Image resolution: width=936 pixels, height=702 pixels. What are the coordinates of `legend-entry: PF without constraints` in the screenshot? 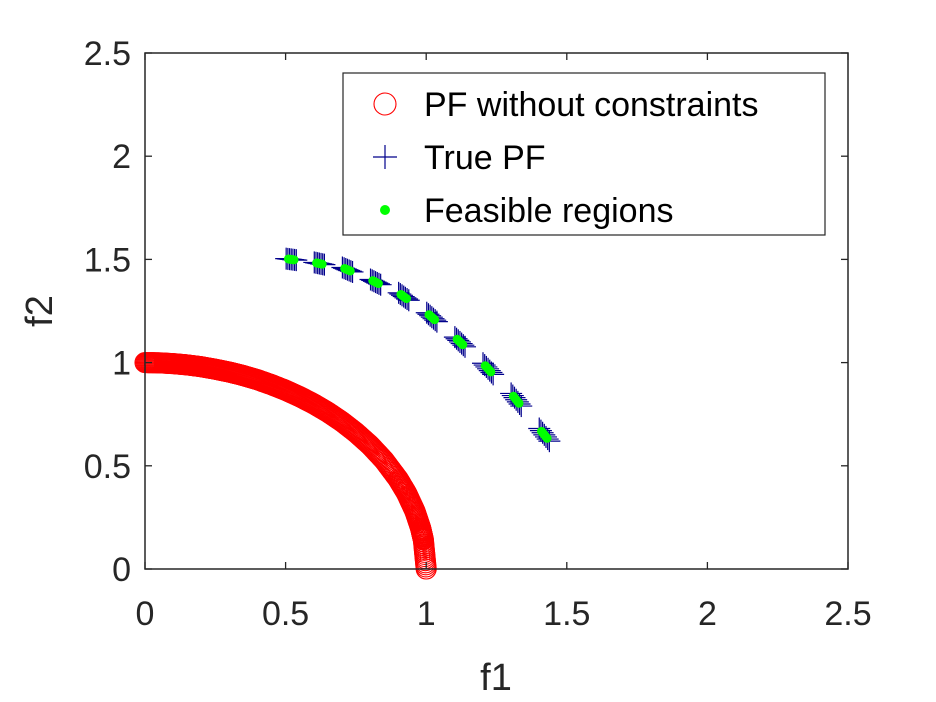 It's located at (565, 105).